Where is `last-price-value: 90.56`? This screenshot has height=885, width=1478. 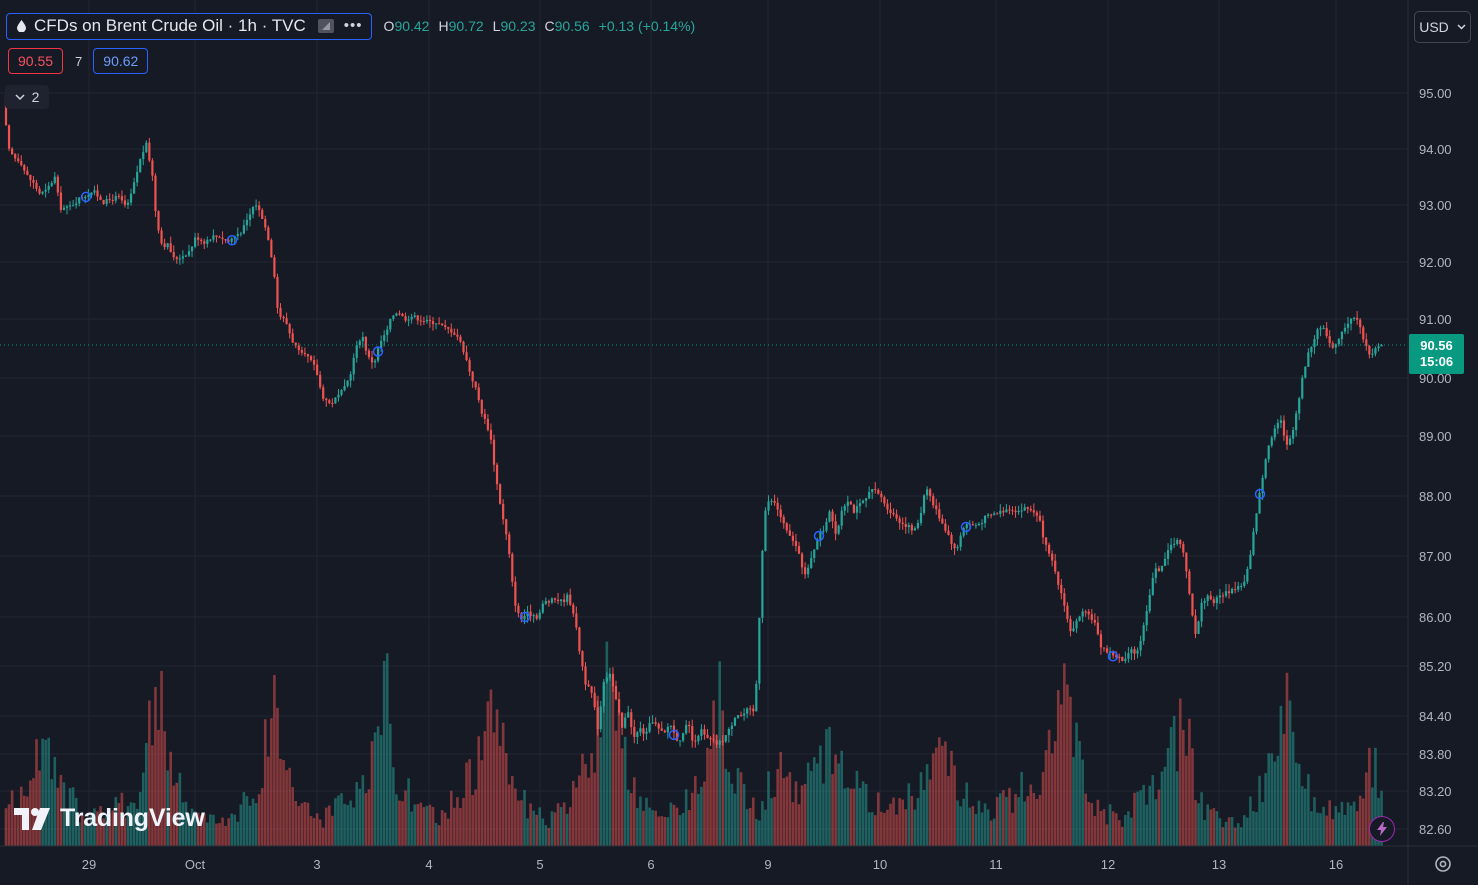 last-price-value: 90.56 is located at coordinates (1436, 345).